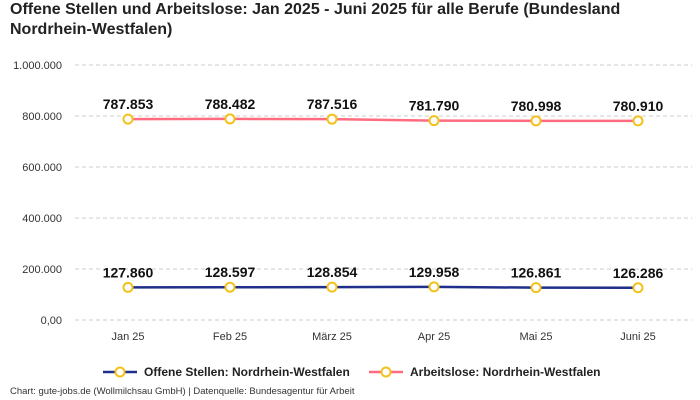  I want to click on legend-marker-arbeitslose-icon, so click(386, 372).